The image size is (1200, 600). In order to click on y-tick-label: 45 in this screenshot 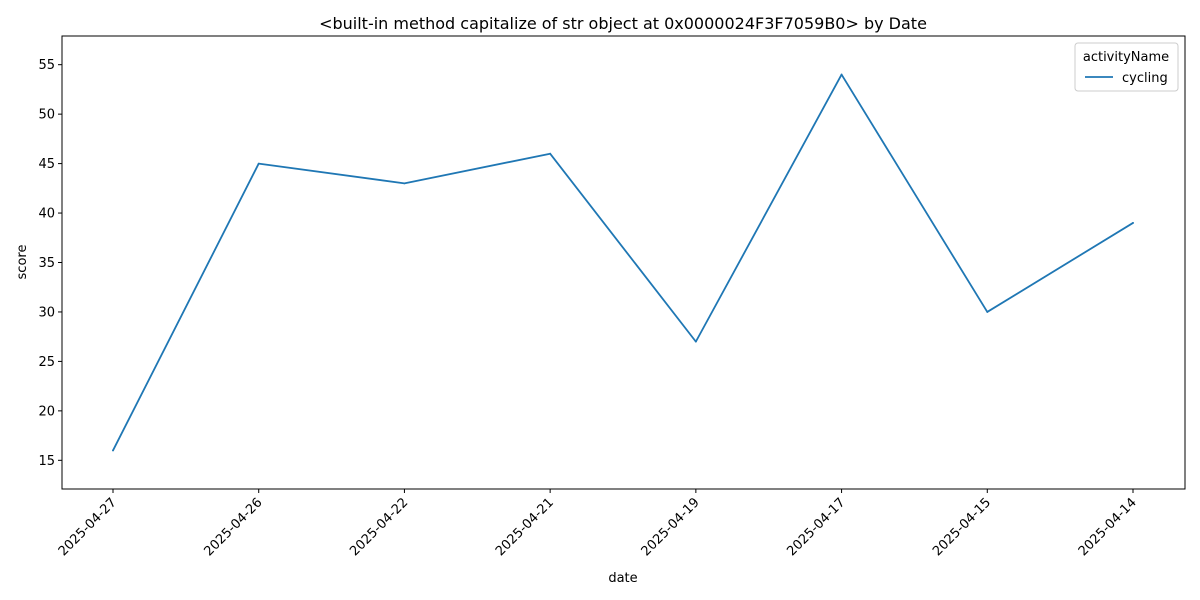, I will do `click(46, 164)`.